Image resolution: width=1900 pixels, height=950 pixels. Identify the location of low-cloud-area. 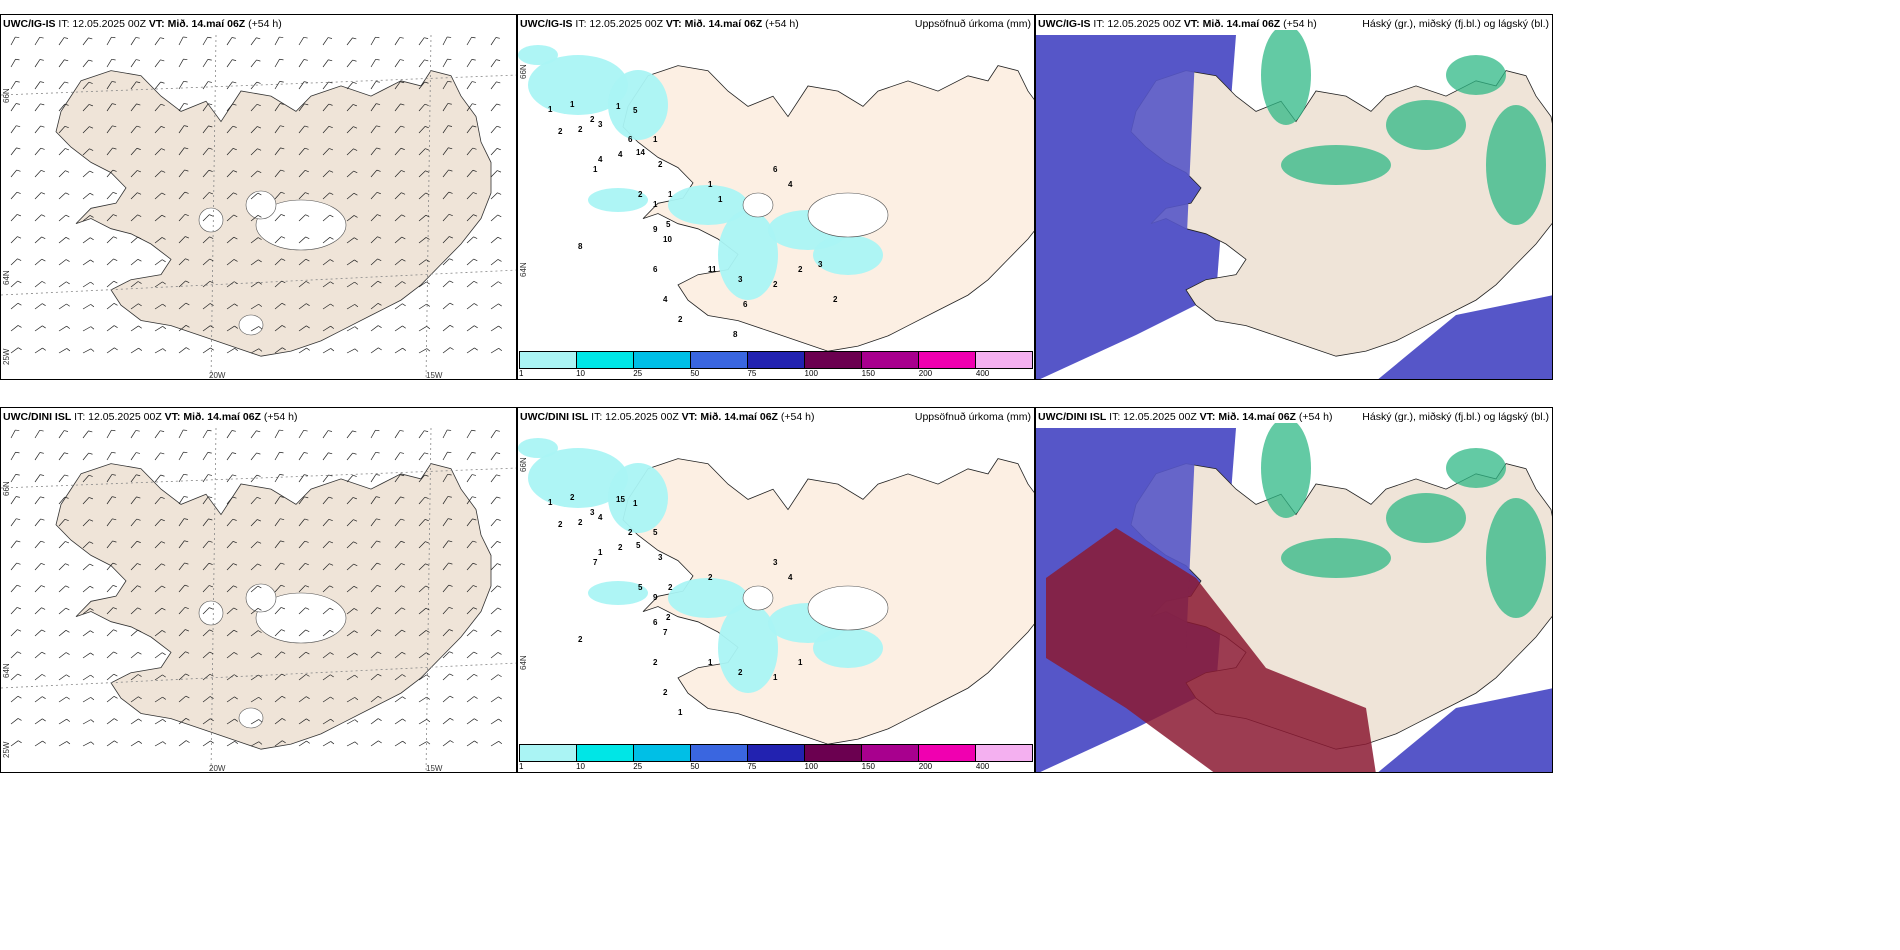
(1116, 195).